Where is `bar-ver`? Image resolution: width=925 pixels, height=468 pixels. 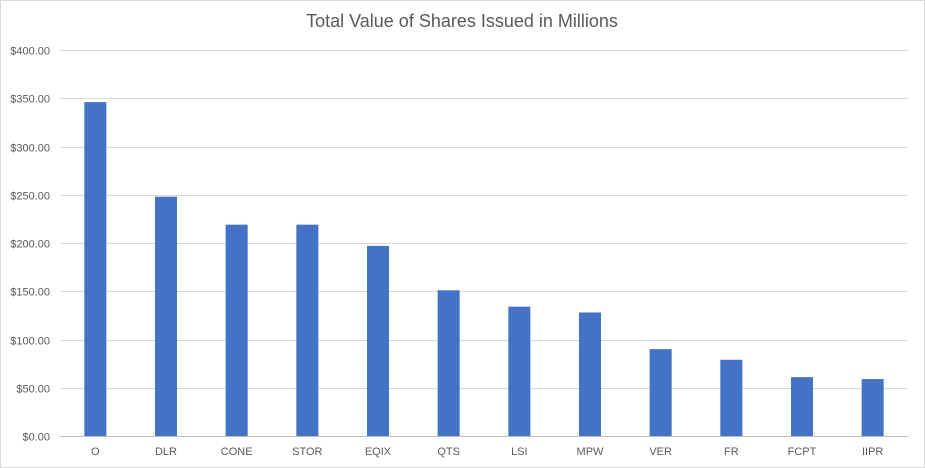 bar-ver is located at coordinates (660, 392).